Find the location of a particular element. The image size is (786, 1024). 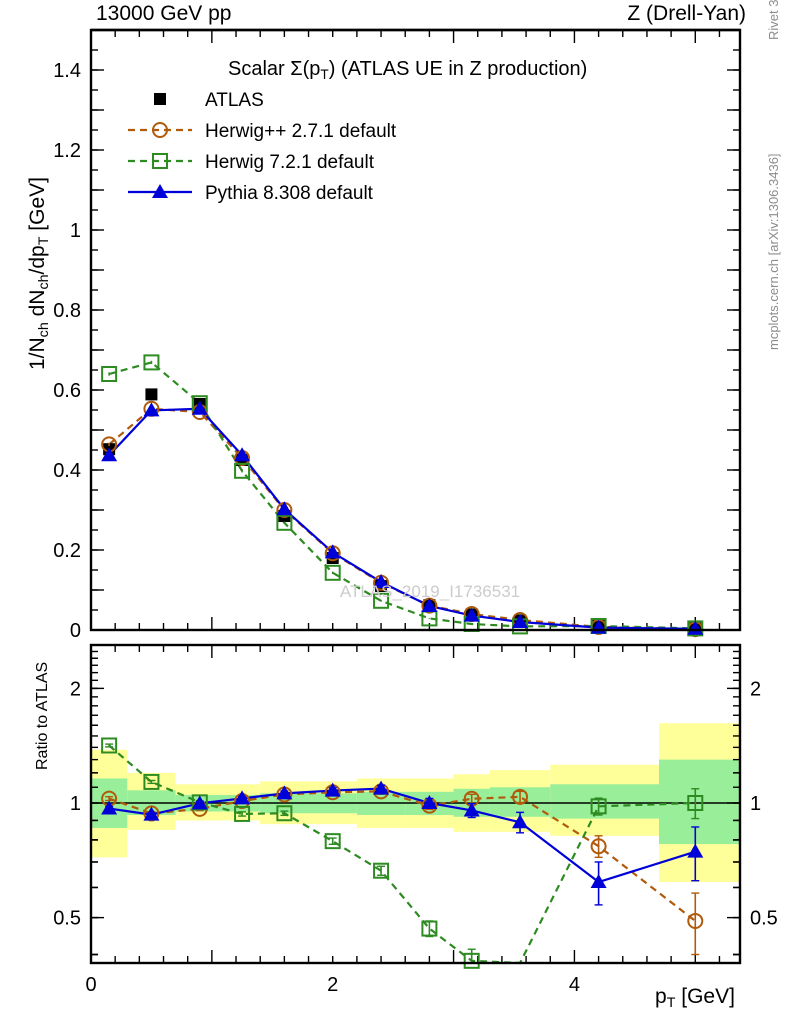

tick-label: 1.2 is located at coordinates (67, 151).